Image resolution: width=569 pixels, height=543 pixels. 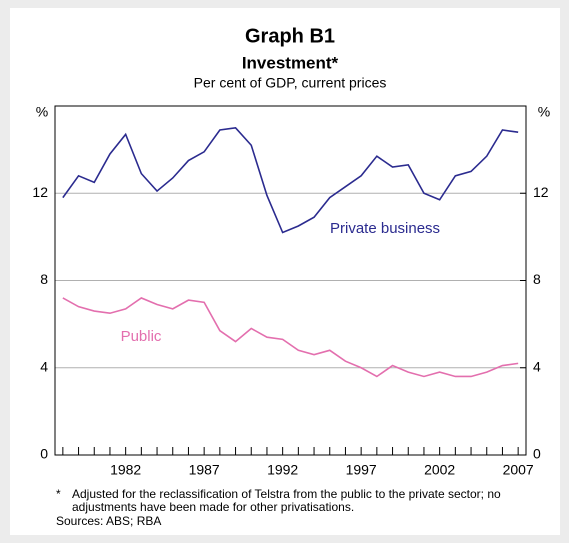 What do you see at coordinates (537, 279) in the screenshot?
I see `y2-tick-label: 8` at bounding box center [537, 279].